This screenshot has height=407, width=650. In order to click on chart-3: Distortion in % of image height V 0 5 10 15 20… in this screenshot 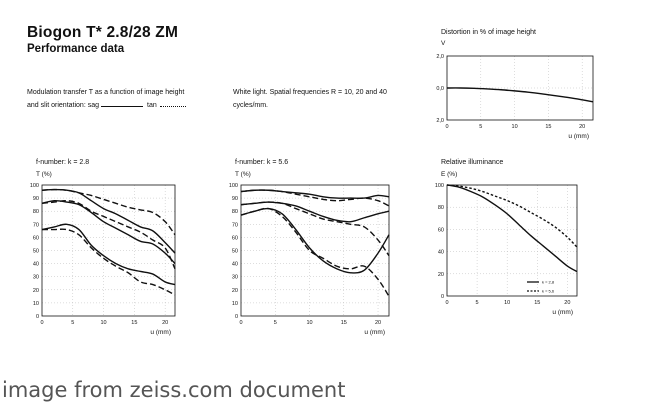, I will do `click(515, 84)`.